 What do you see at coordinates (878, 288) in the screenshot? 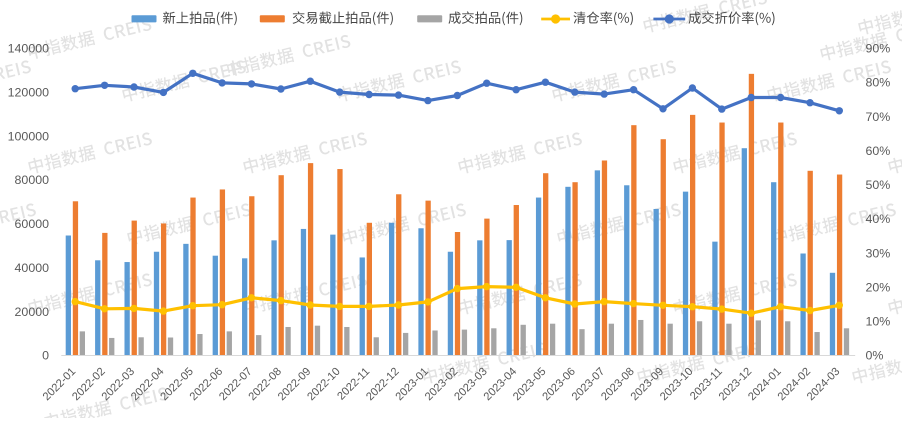
I see `svg-text: 20%` at bounding box center [878, 288].